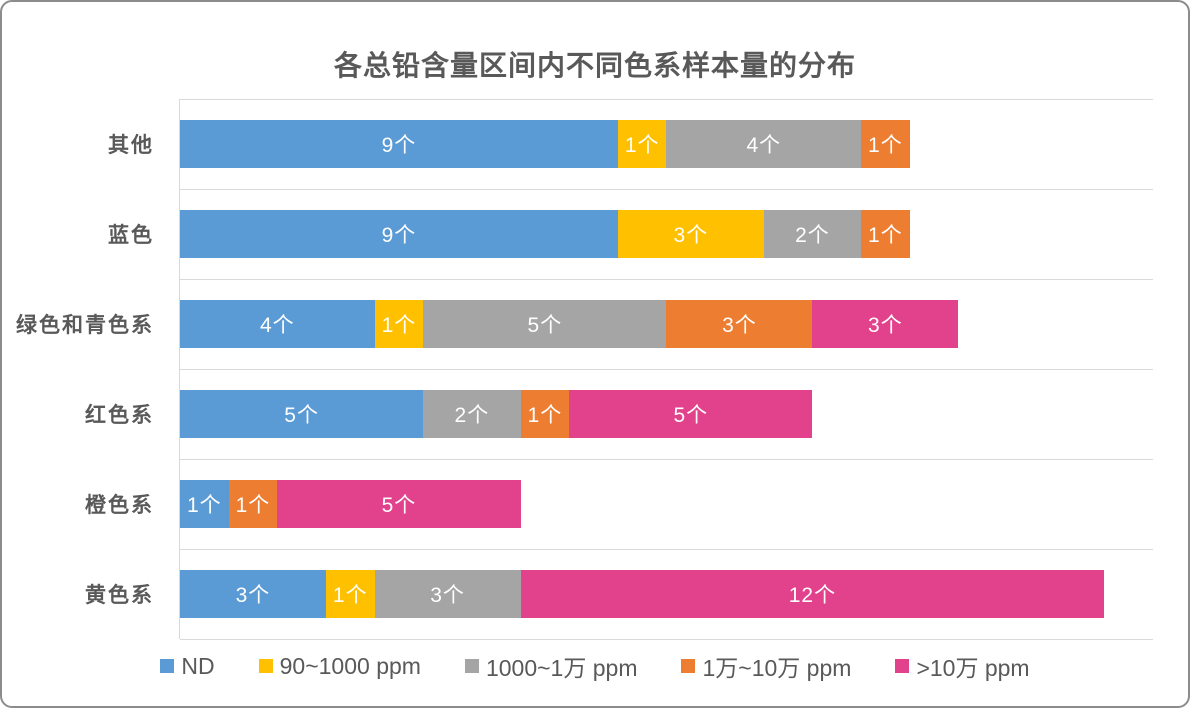 This screenshot has height=708, width=1190. I want to click on legend-label: ND, so click(198, 665).